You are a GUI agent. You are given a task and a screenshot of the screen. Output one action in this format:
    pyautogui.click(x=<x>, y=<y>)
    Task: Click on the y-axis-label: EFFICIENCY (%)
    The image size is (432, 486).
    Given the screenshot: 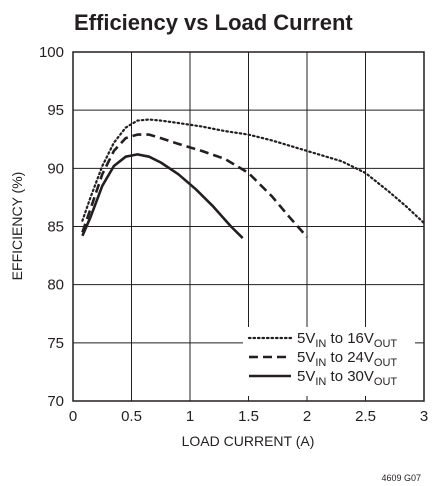 What is the action you would take?
    pyautogui.click(x=17, y=226)
    